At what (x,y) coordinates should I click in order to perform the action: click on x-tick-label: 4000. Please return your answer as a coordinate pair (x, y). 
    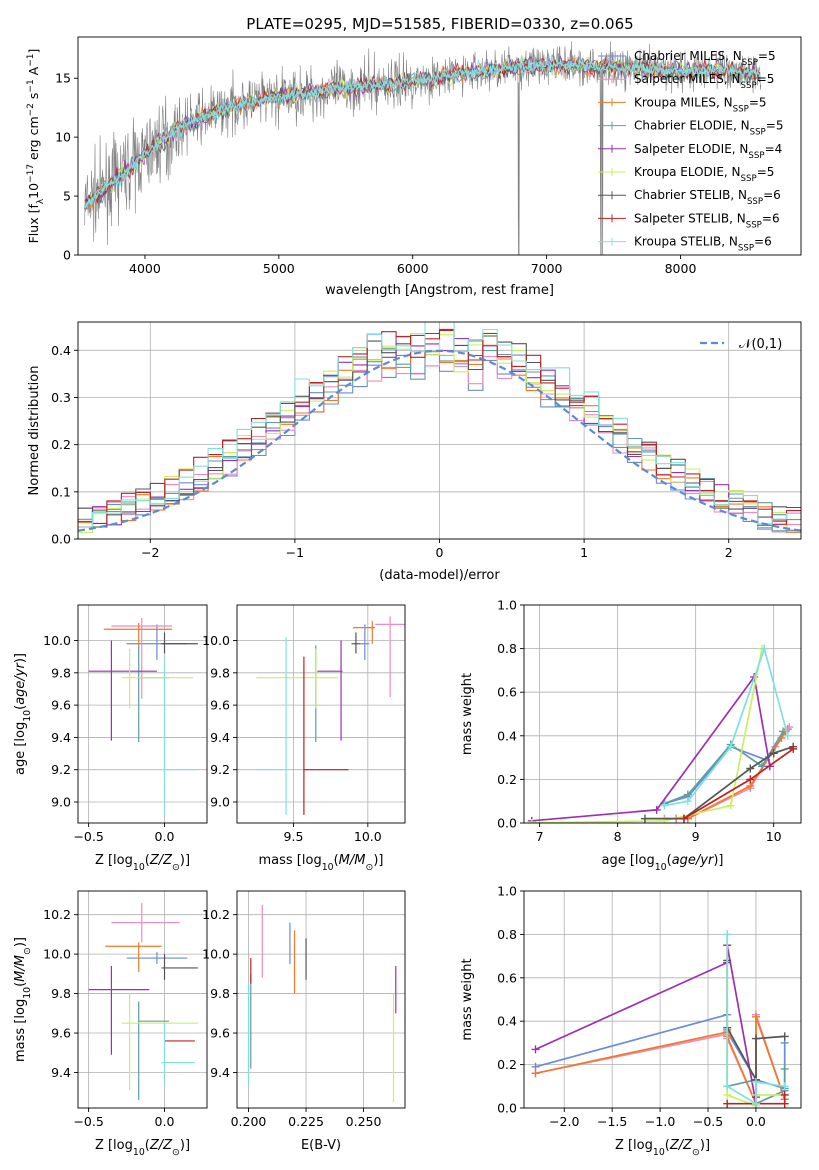
    Looking at the image, I should click on (145, 268).